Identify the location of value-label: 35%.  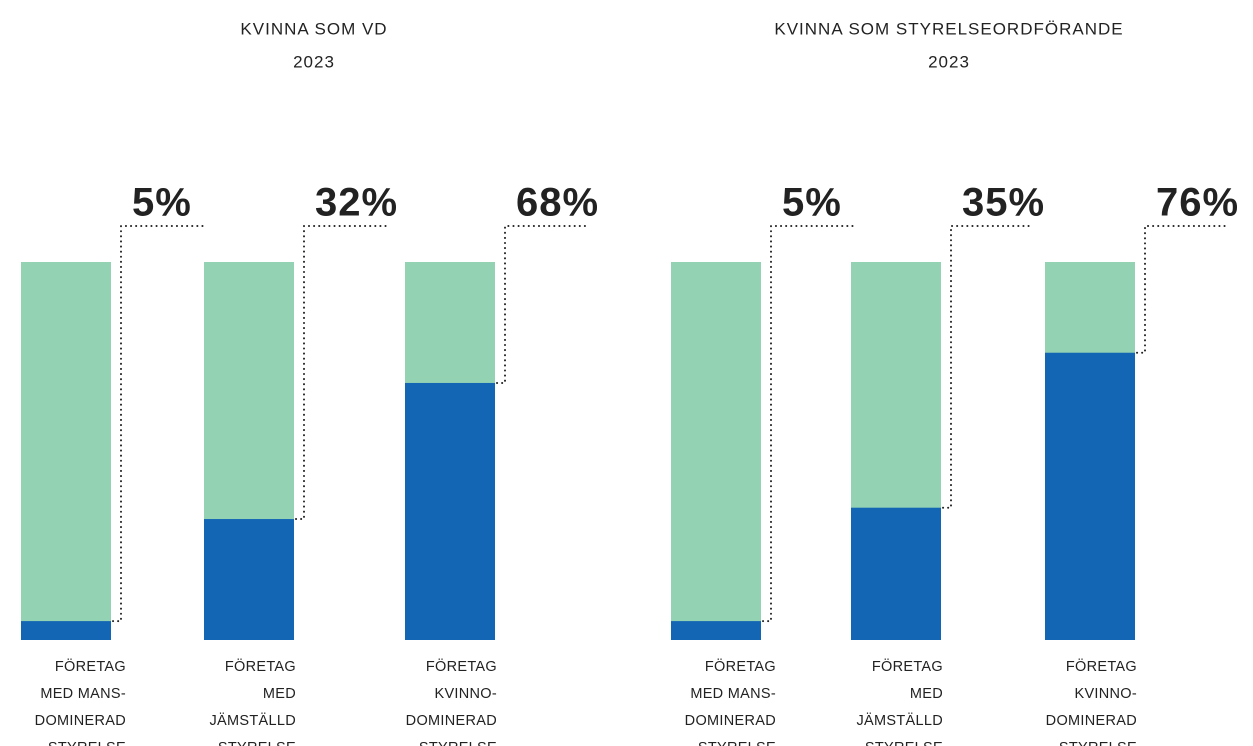
(1003, 203).